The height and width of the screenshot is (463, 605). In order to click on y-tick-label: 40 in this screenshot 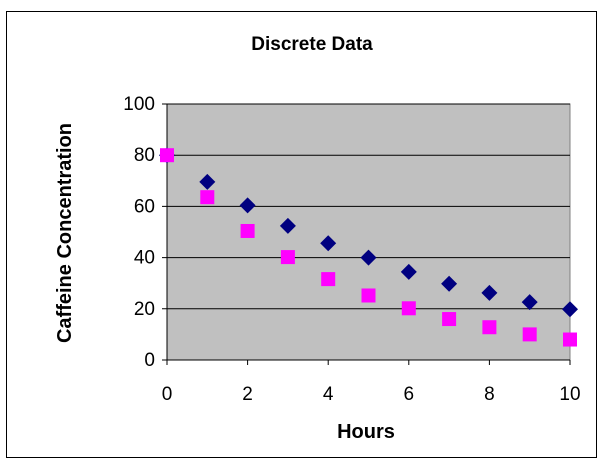, I will do `click(144, 258)`.